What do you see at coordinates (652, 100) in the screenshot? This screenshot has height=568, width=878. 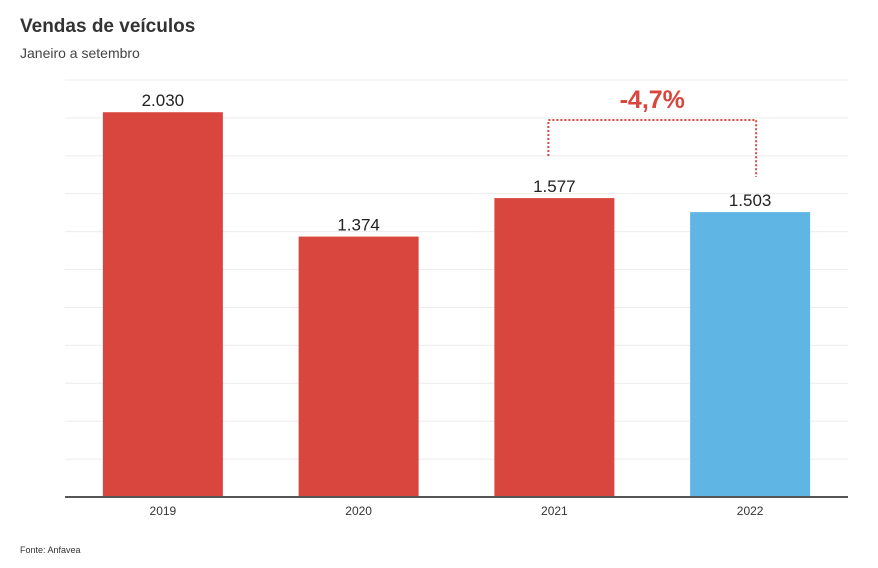 I see `change-annotation: -4,7%` at bounding box center [652, 100].